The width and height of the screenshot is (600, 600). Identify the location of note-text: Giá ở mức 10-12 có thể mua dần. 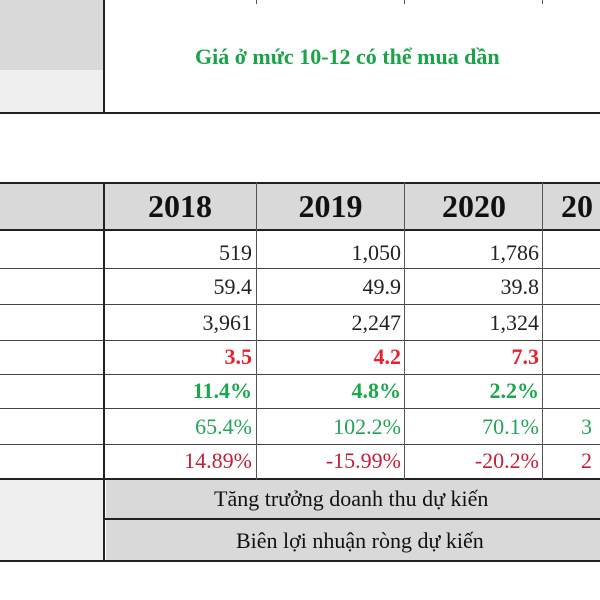
(347, 56).